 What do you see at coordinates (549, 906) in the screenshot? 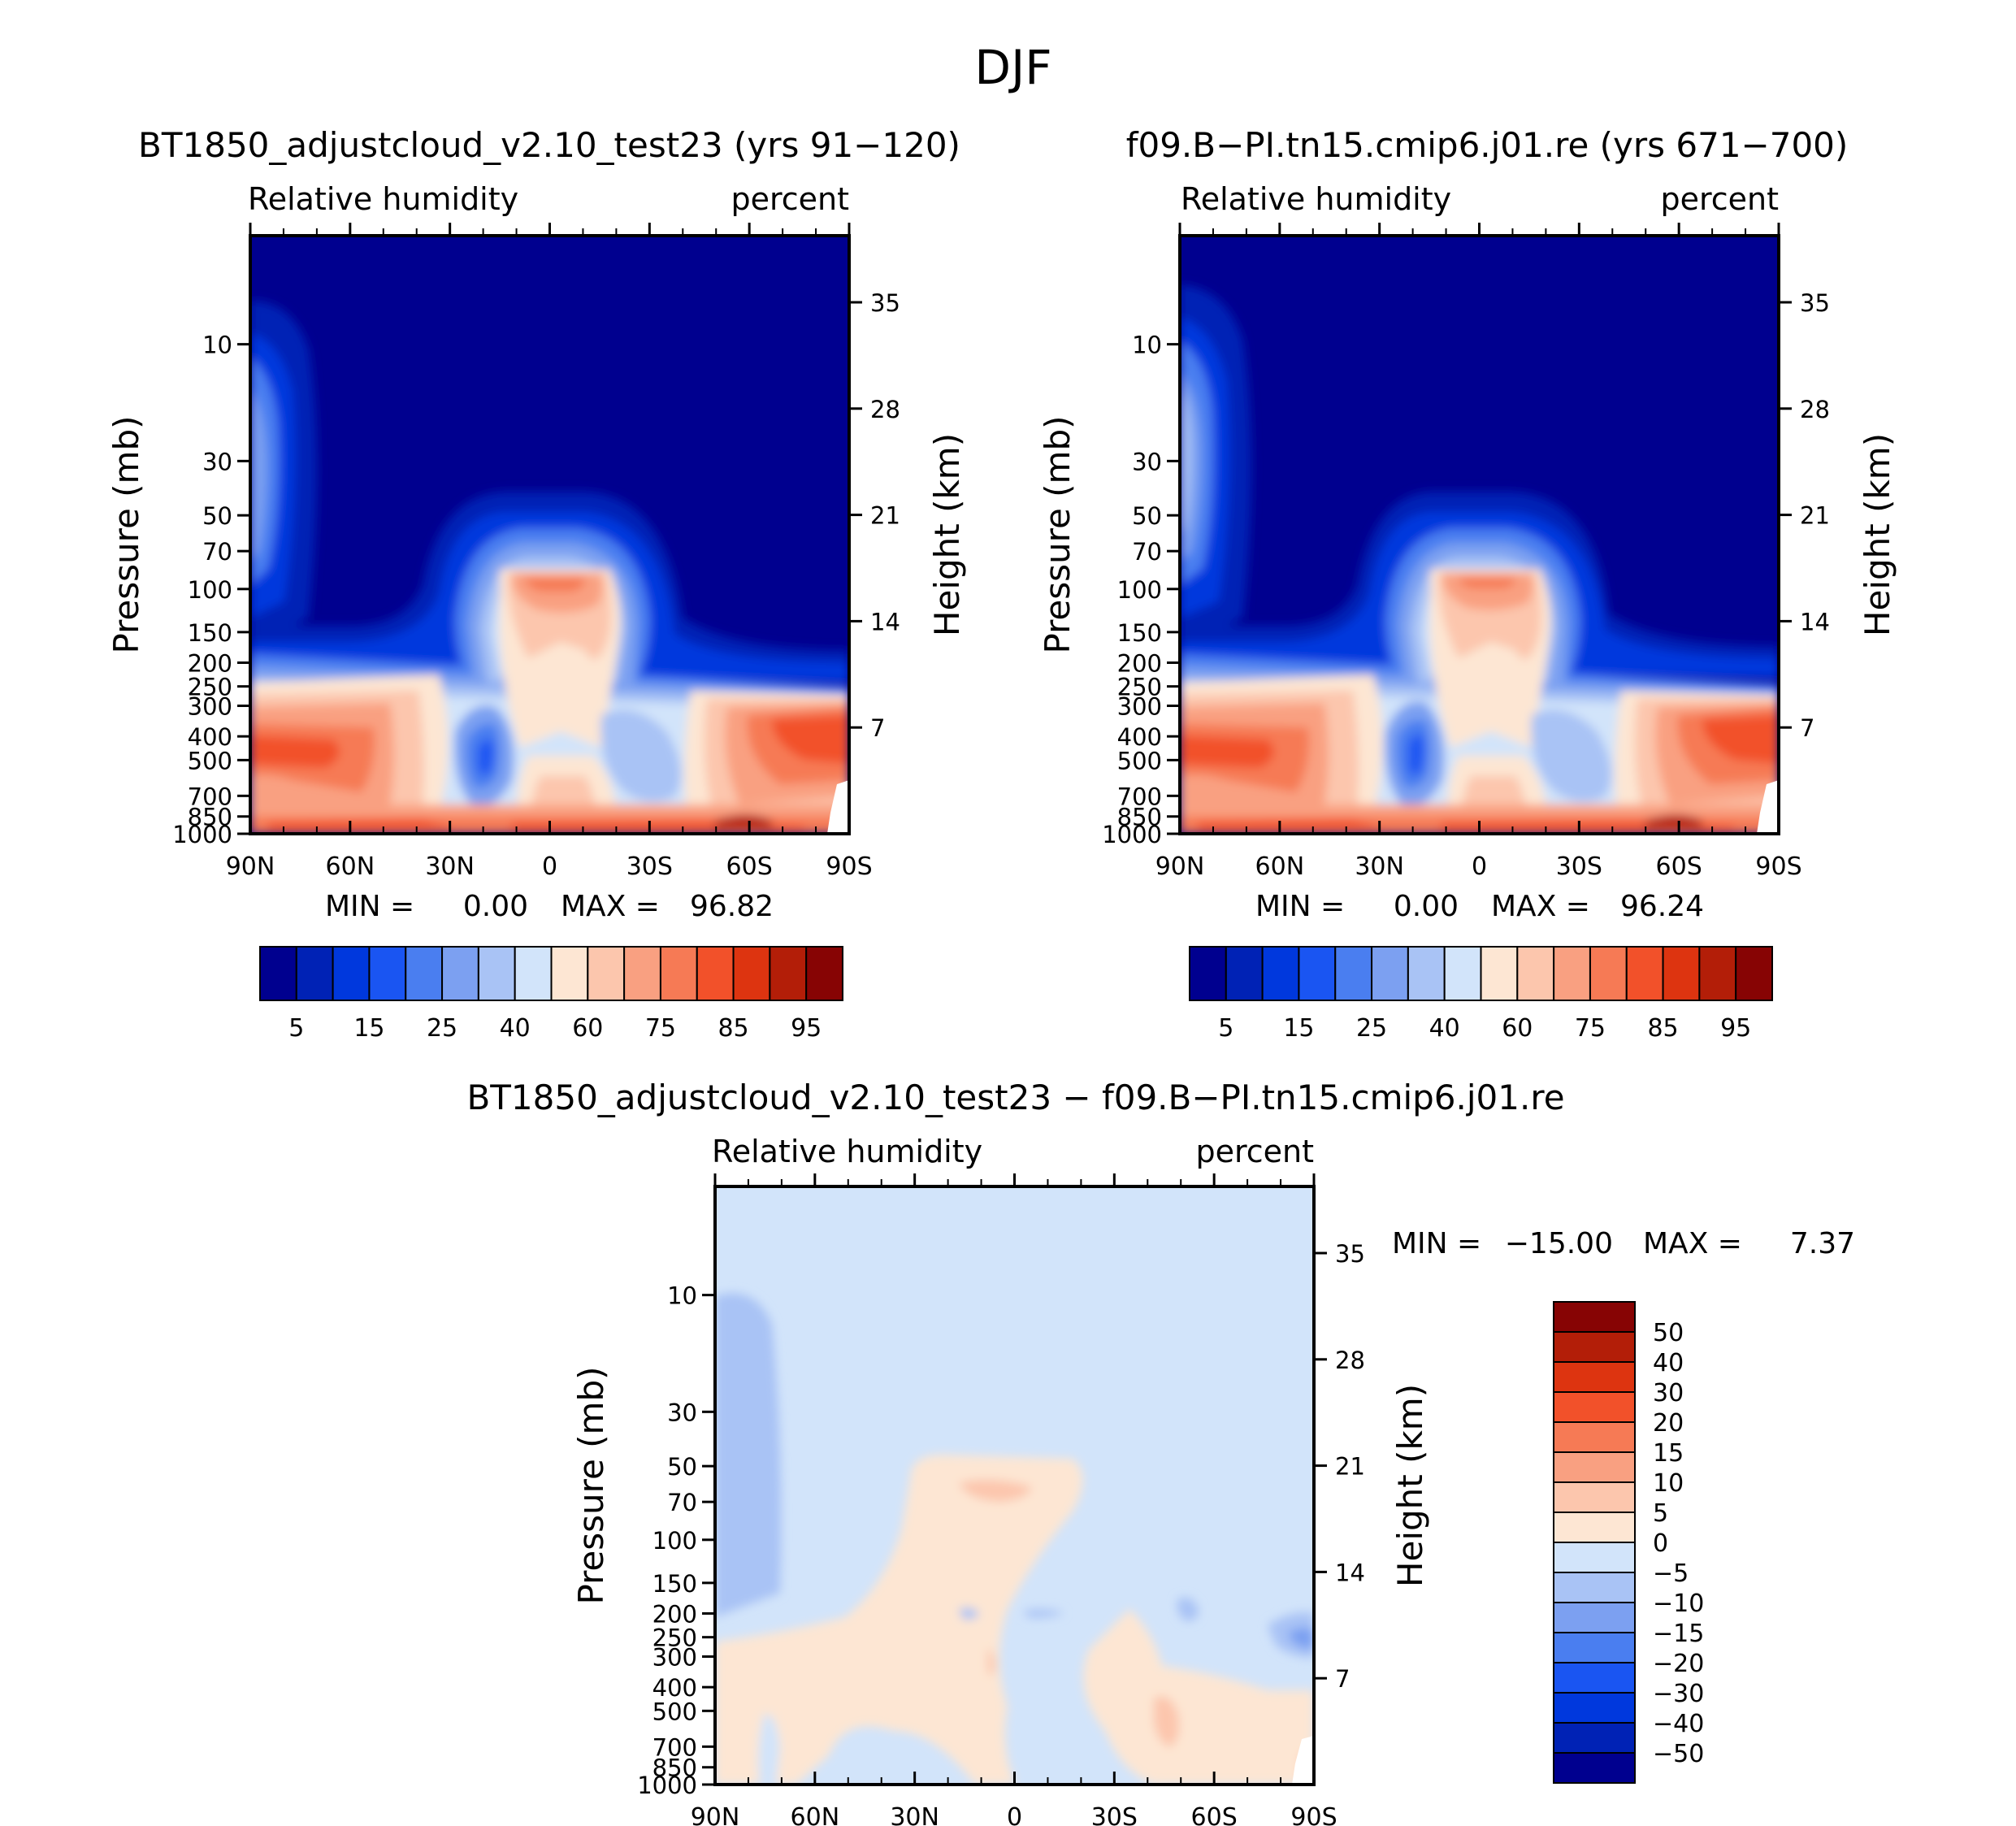
I see `panel-1-minmax: MIN = 0.00 MAX = 96.82` at bounding box center [549, 906].